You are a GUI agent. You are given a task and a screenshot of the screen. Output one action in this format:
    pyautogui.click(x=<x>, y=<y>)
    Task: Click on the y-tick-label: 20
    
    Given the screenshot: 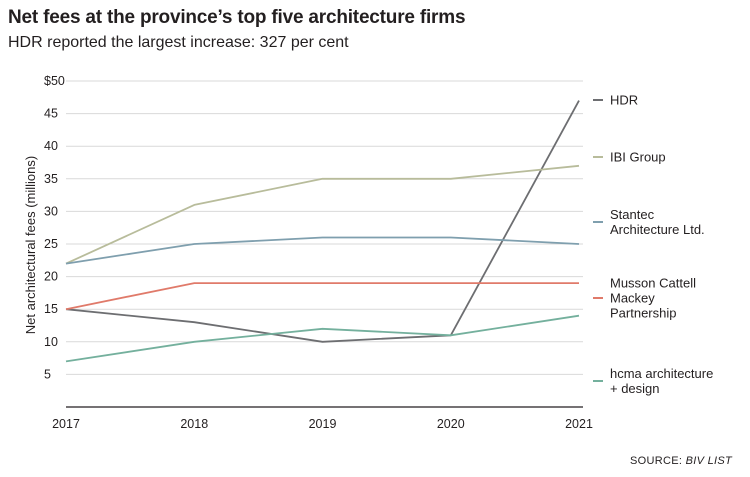 What is the action you would take?
    pyautogui.click(x=51, y=277)
    